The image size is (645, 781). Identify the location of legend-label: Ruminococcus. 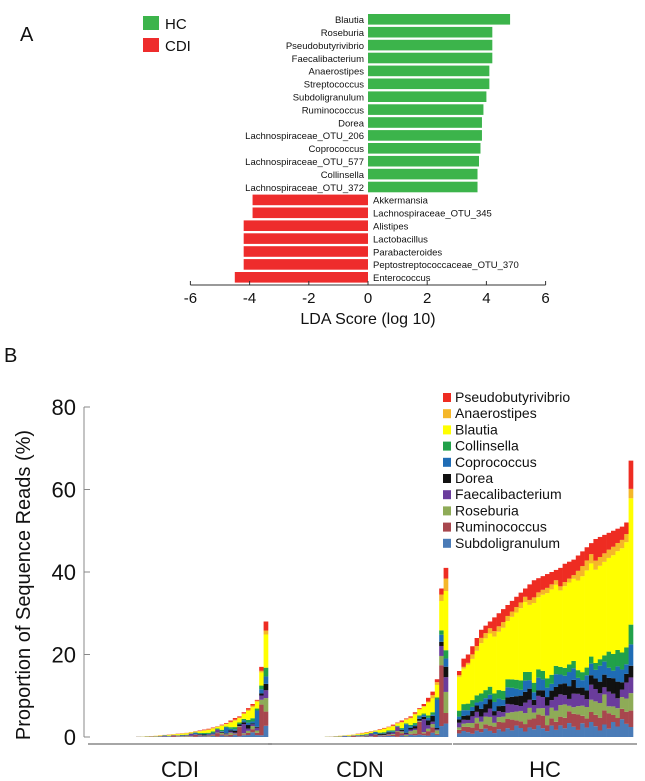
(501, 527).